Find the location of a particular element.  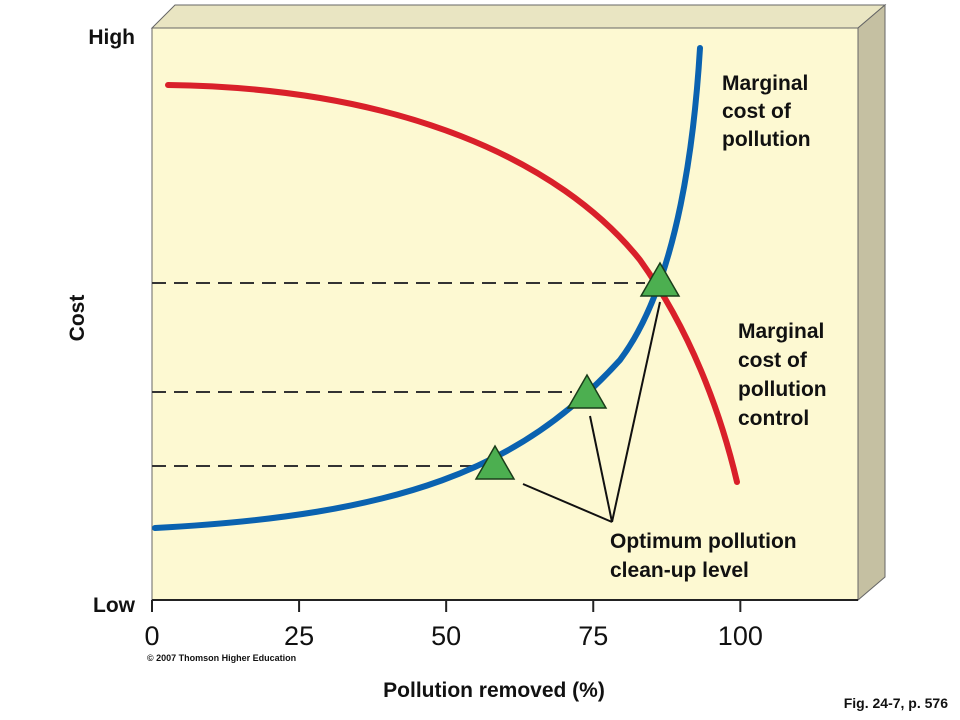

x-tick-label: 75 is located at coordinates (593, 636).